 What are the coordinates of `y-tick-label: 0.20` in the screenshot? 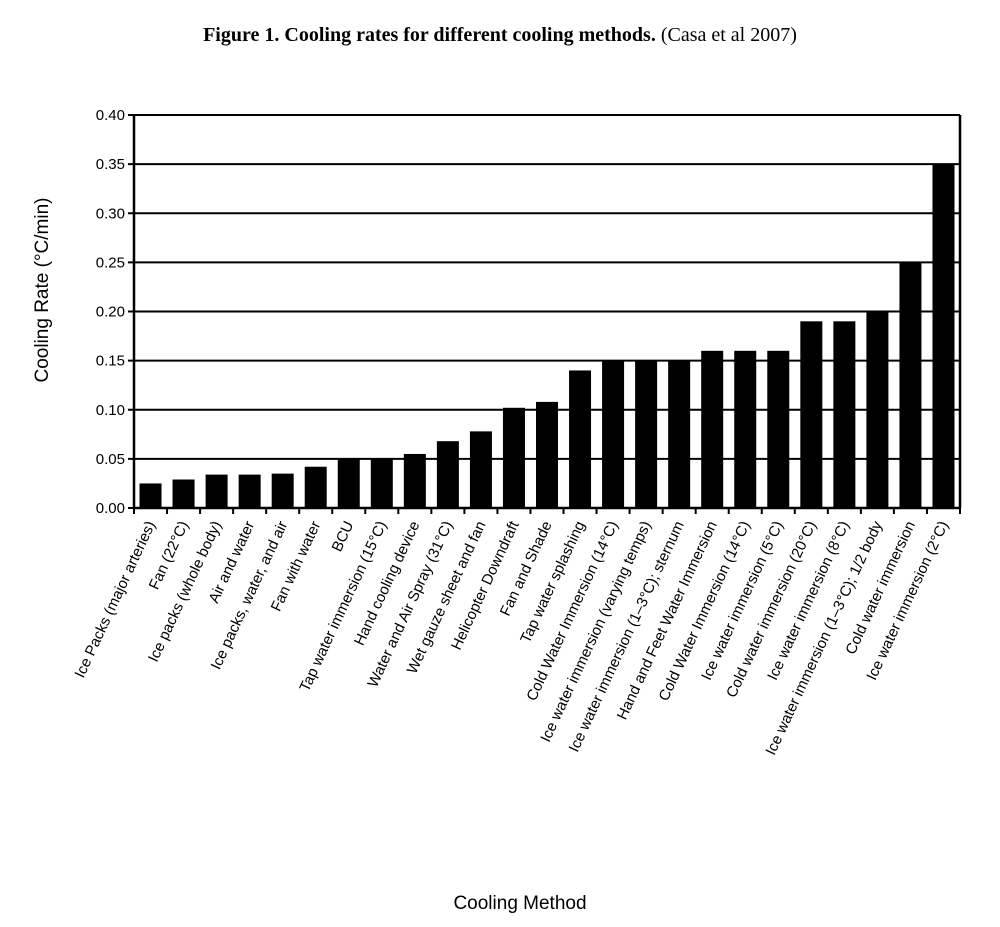 It's located at (110, 312).